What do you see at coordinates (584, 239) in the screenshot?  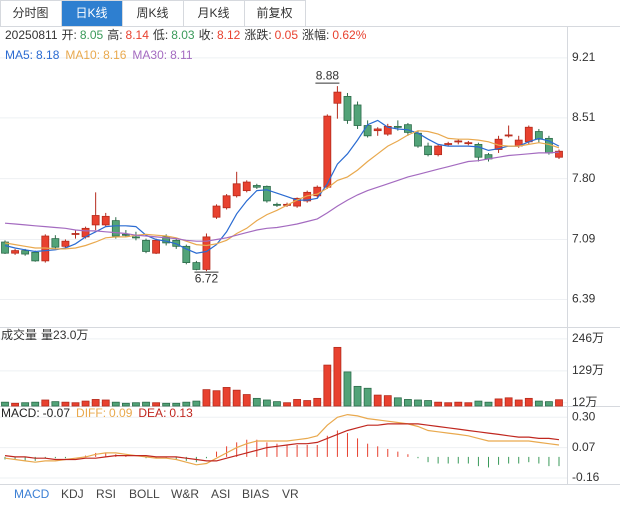 I see `y-tick-label: 7.09` at bounding box center [584, 239].